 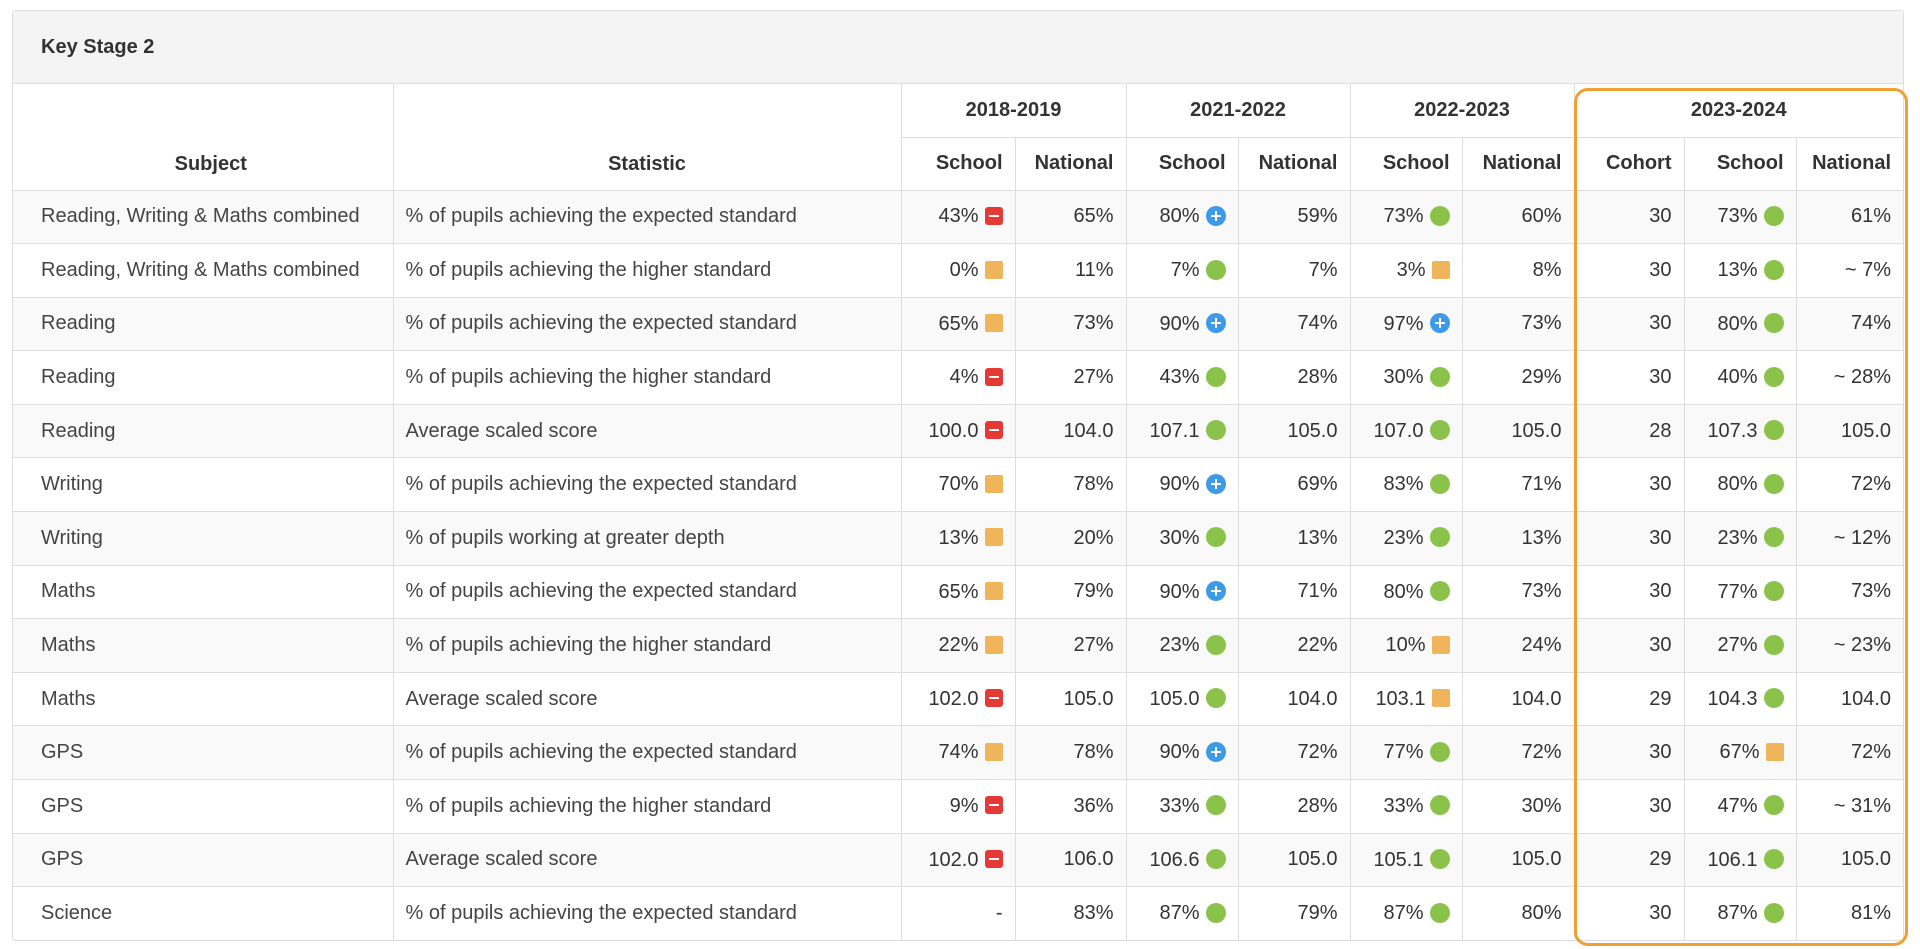 What do you see at coordinates (565, 537) in the screenshot?
I see `statistic-text: % of pupils working at greater depth` at bounding box center [565, 537].